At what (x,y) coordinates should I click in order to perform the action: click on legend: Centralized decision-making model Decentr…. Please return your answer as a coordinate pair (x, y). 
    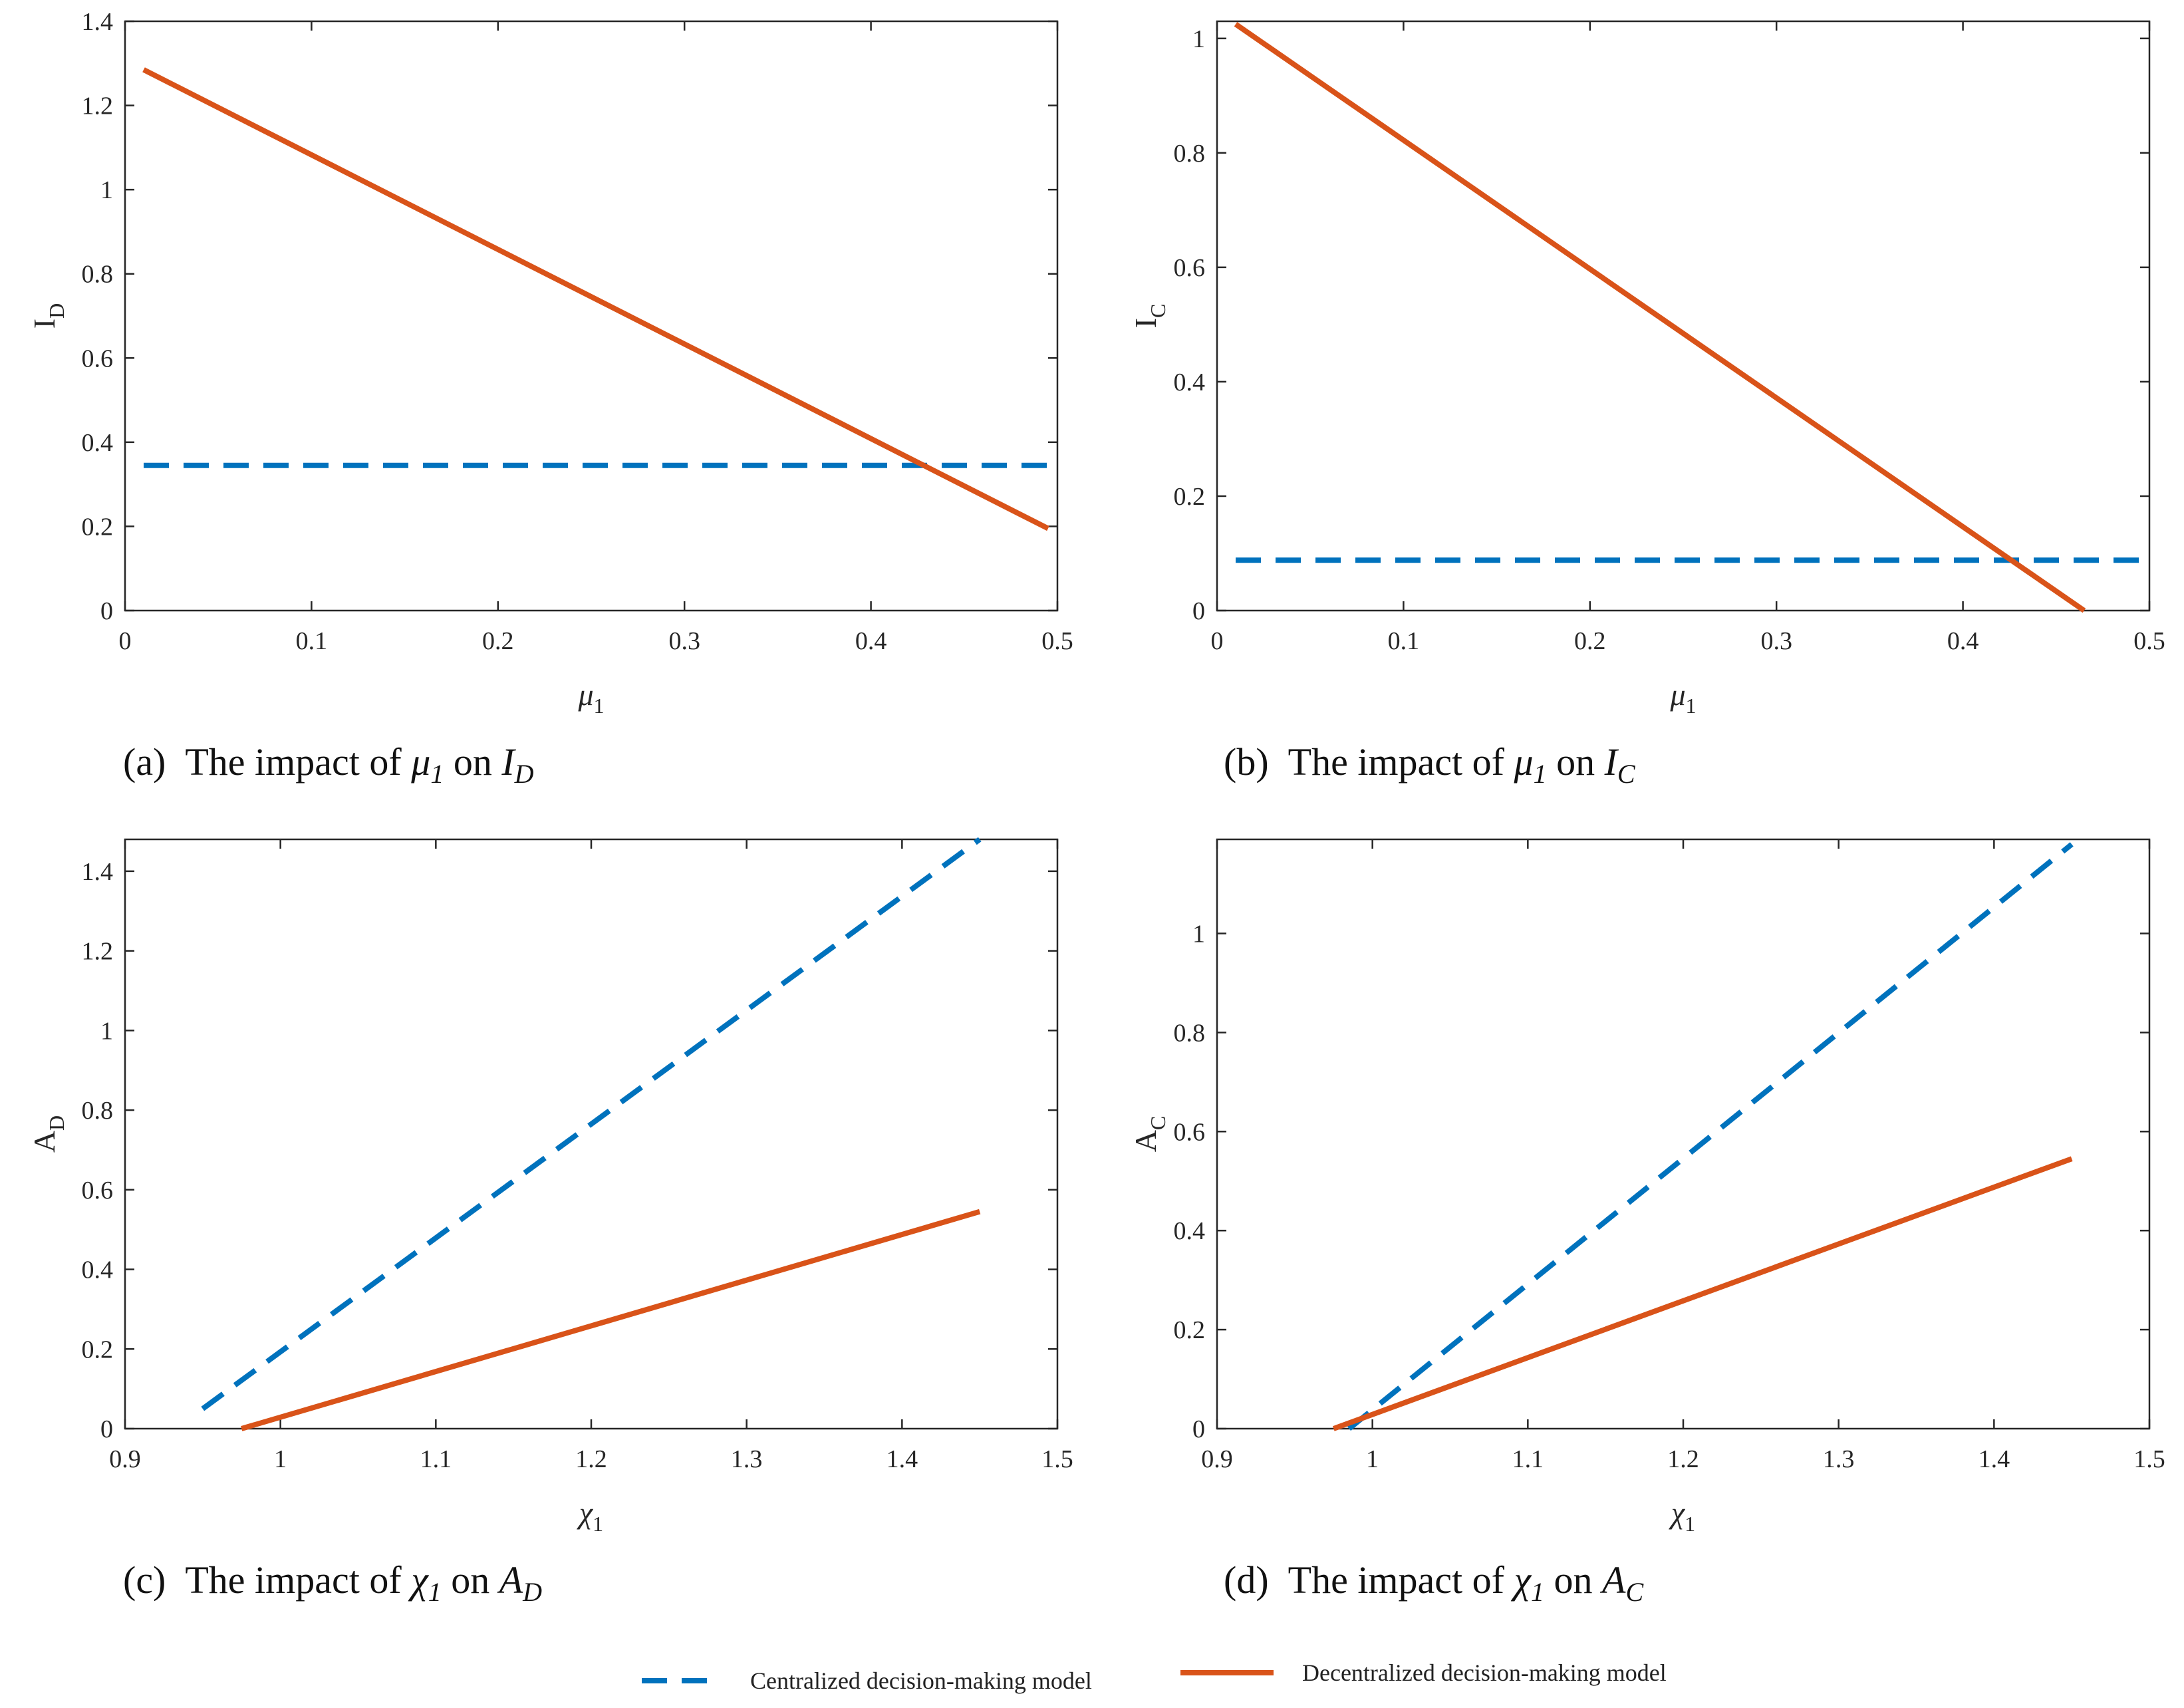
    Looking at the image, I should click on (1154, 1676).